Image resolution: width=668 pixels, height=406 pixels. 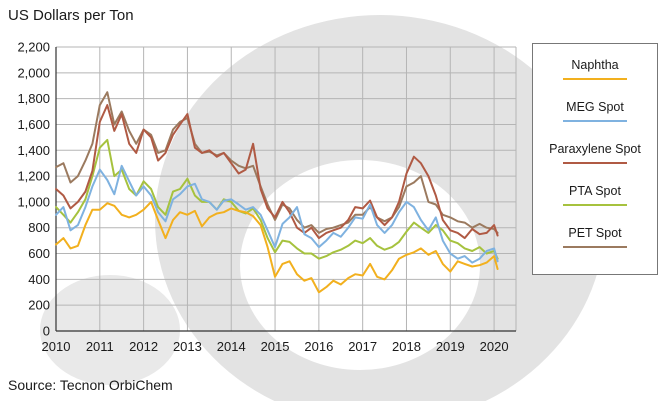 What do you see at coordinates (187, 346) in the screenshot?
I see `x-tick-label: 2013` at bounding box center [187, 346].